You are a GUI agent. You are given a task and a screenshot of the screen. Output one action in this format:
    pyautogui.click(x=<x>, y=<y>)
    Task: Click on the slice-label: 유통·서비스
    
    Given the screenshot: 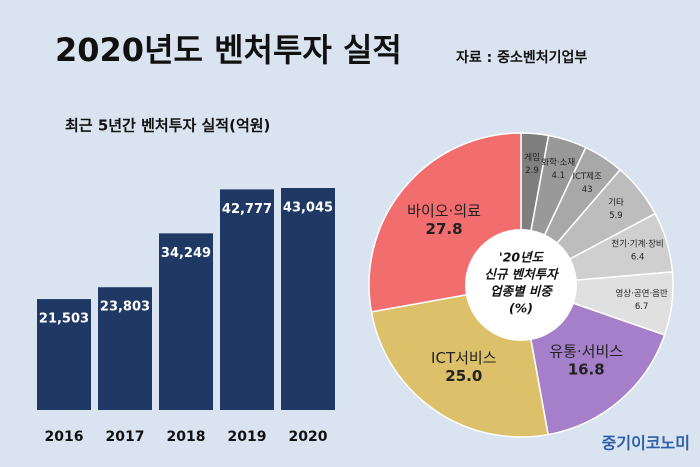 What is the action you would take?
    pyautogui.click(x=586, y=352)
    